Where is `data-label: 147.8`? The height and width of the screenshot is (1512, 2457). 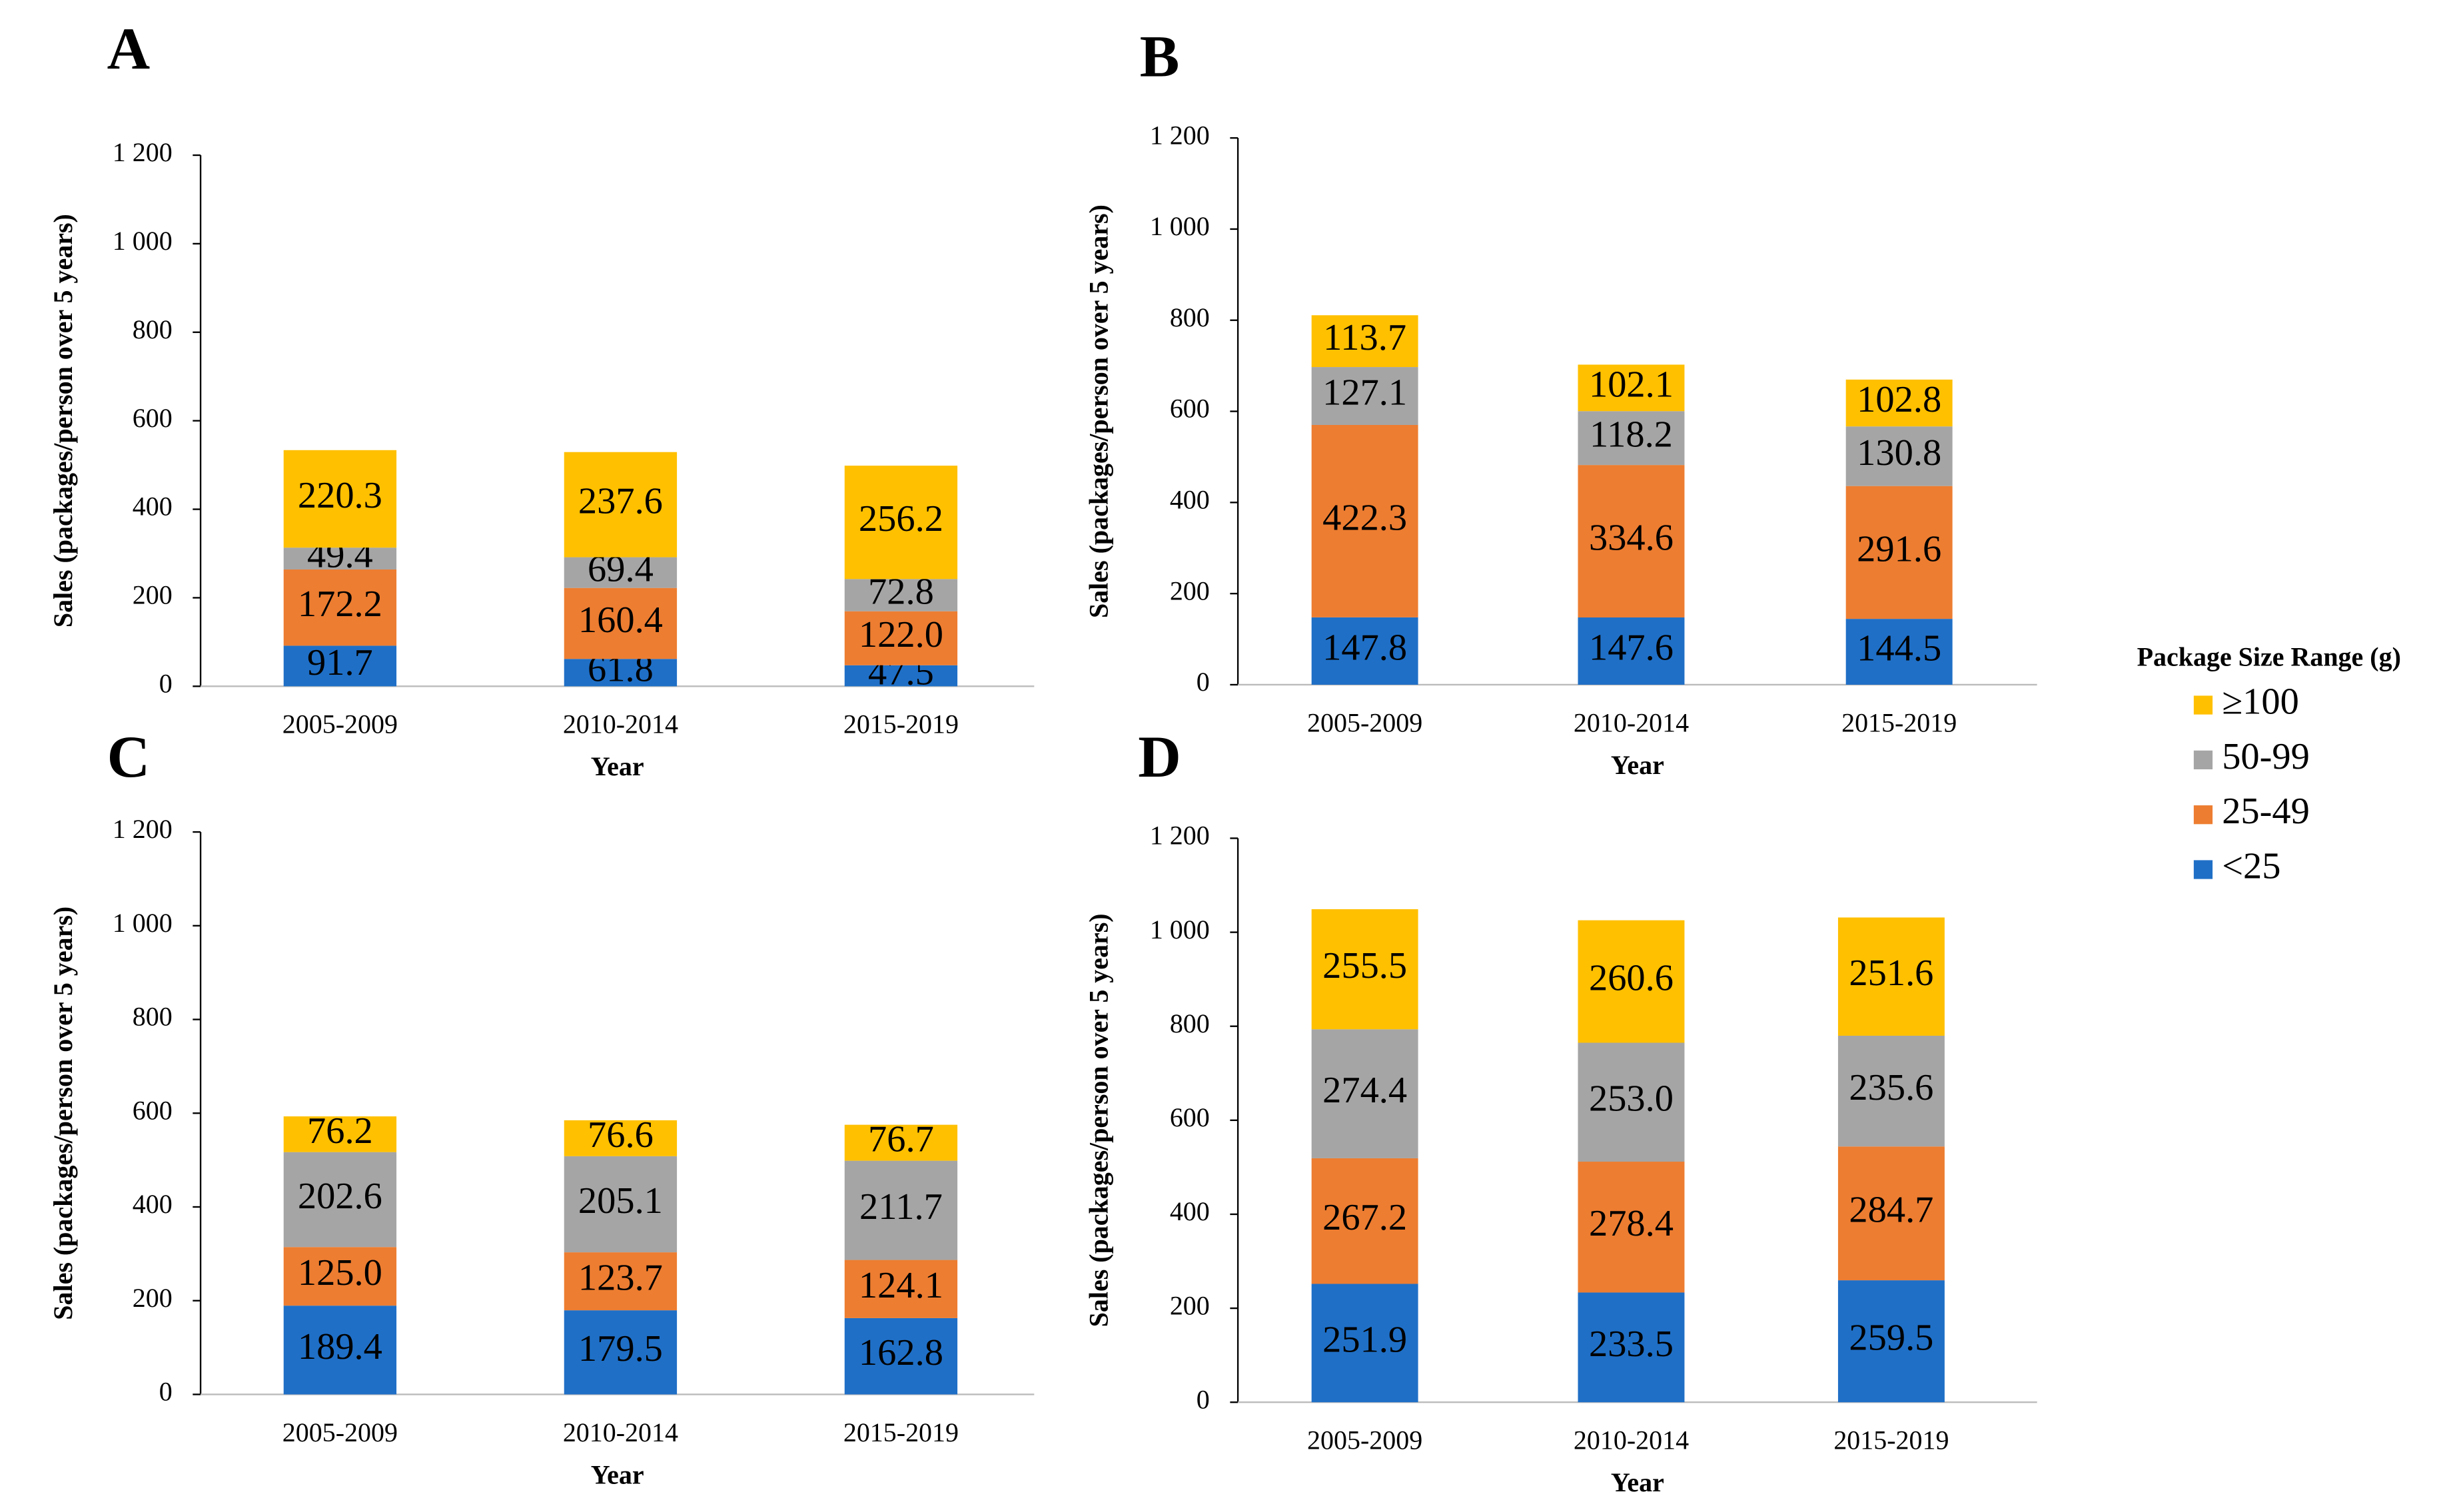 data-label: 147.8 is located at coordinates (1365, 648).